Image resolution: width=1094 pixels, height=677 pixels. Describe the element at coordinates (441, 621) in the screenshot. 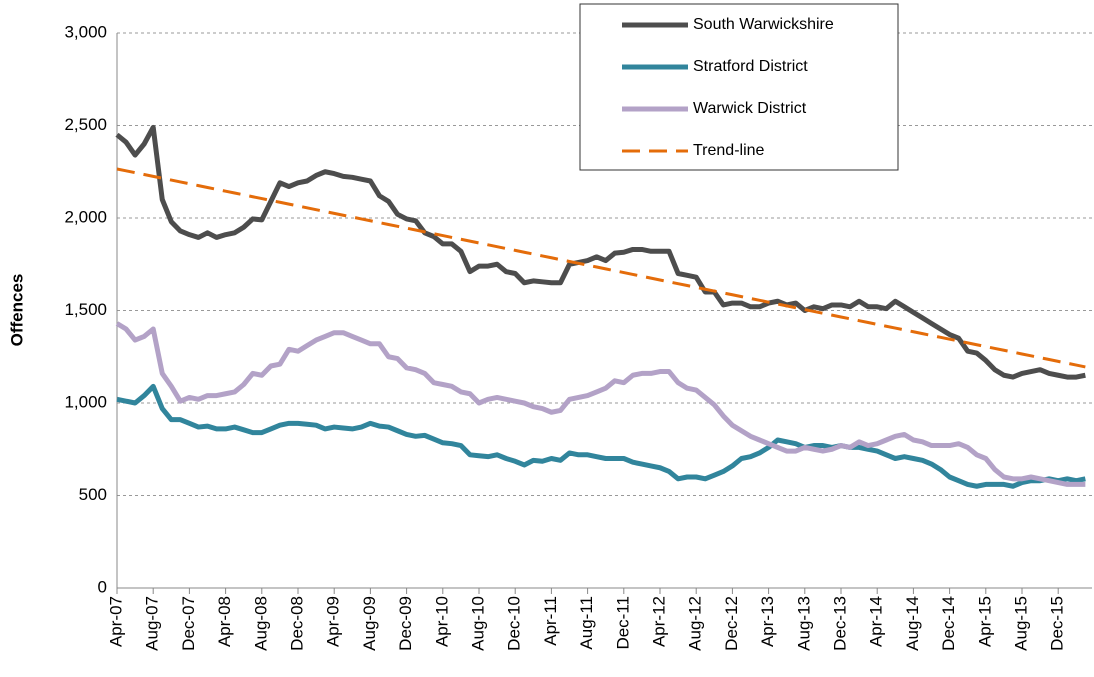

I see `x-tick-label: Apr-10` at that location.